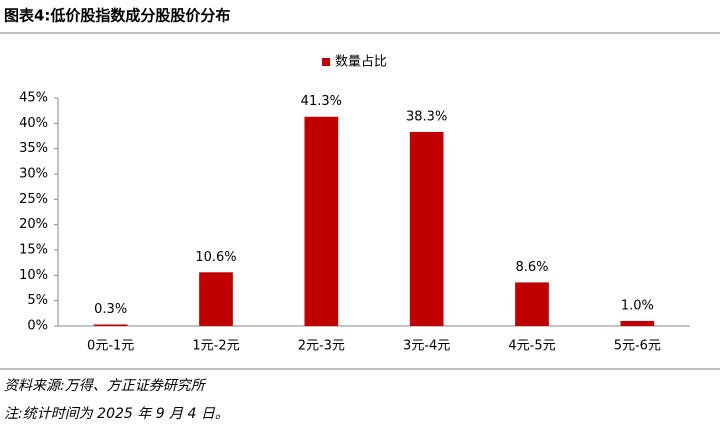  Describe the element at coordinates (326, 62) in the screenshot. I see `legend-swatch` at that location.